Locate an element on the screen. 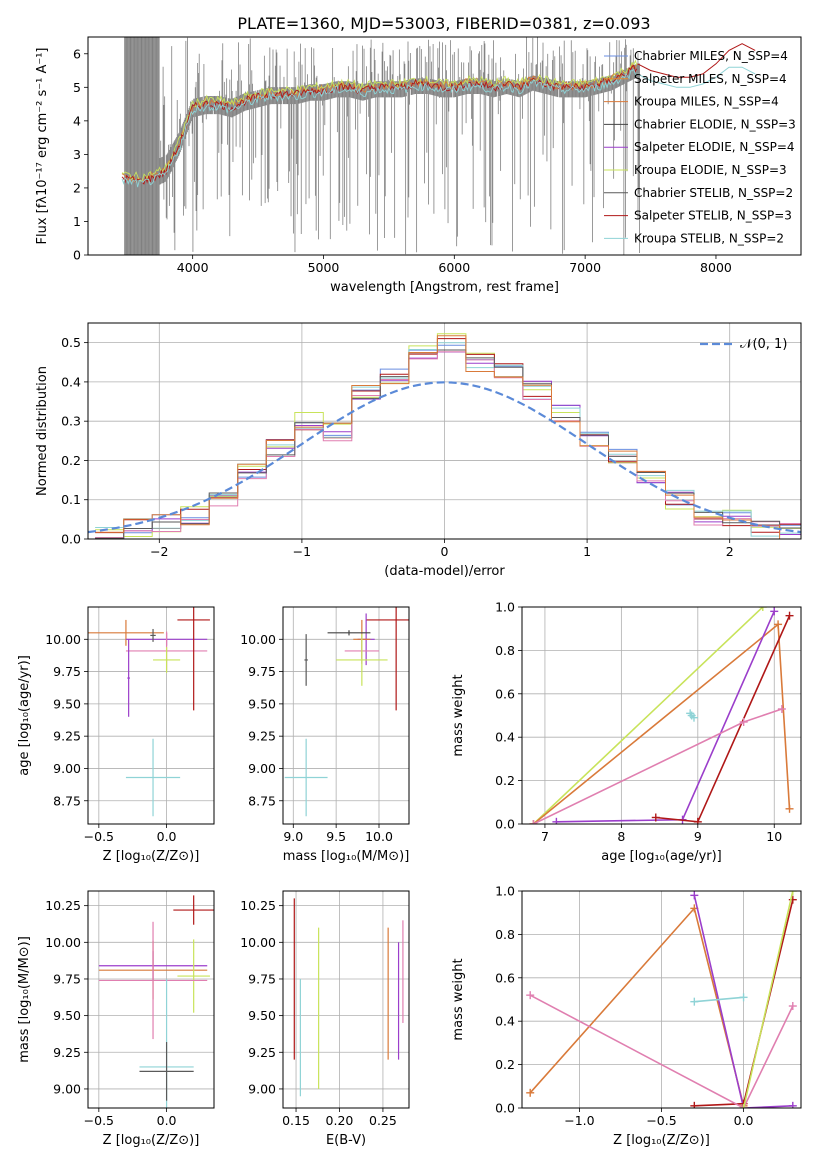 The image size is (819, 1170). x-tick-label: 0.0 is located at coordinates (167, 836).